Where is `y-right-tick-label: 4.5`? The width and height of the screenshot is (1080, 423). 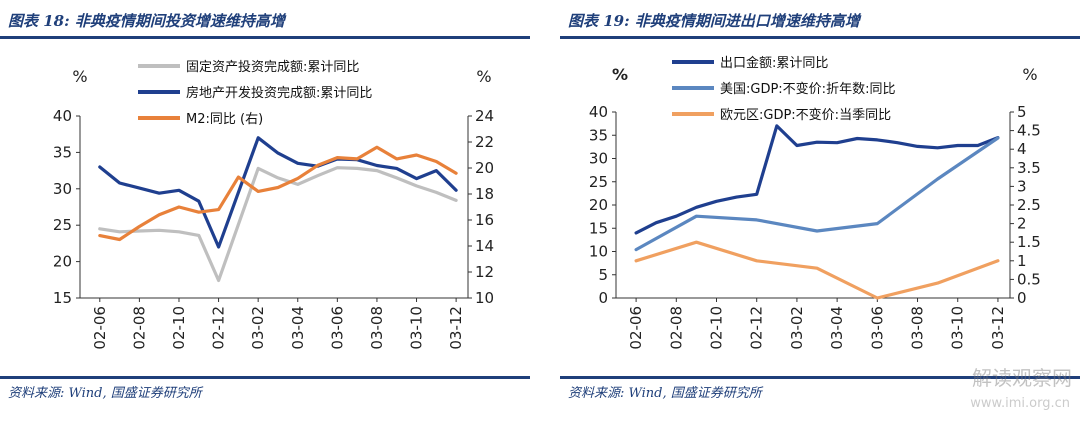 y-right-tick-label: 4.5 is located at coordinates (1029, 131).